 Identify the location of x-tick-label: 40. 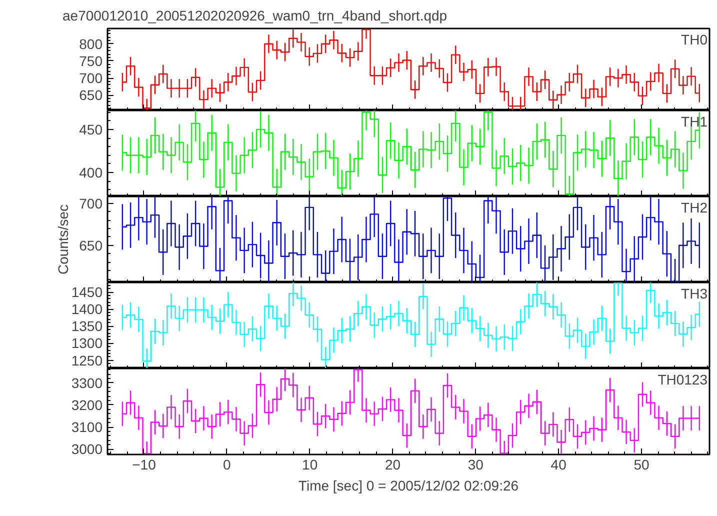
(558, 464).